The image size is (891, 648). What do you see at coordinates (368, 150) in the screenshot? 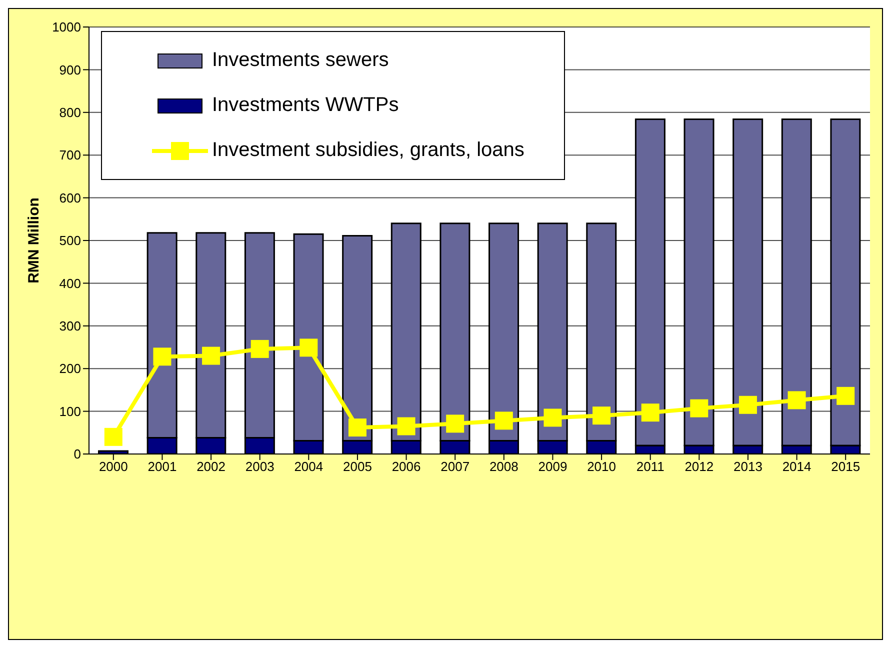
I see `legend-label: Investment subsidies, grants, loans` at bounding box center [368, 150].